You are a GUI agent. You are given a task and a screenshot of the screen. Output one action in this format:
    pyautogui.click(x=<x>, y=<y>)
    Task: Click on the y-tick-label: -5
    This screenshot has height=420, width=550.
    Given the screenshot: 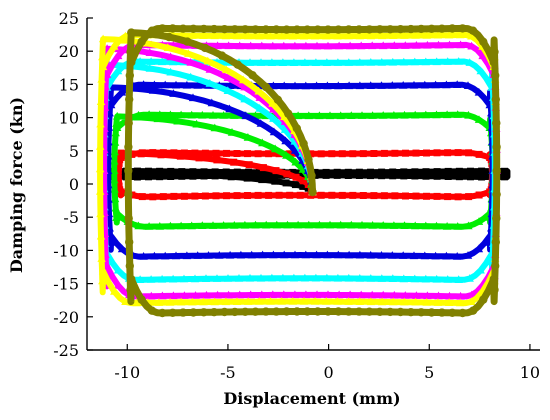 What is the action you would take?
    pyautogui.click(x=71, y=217)
    